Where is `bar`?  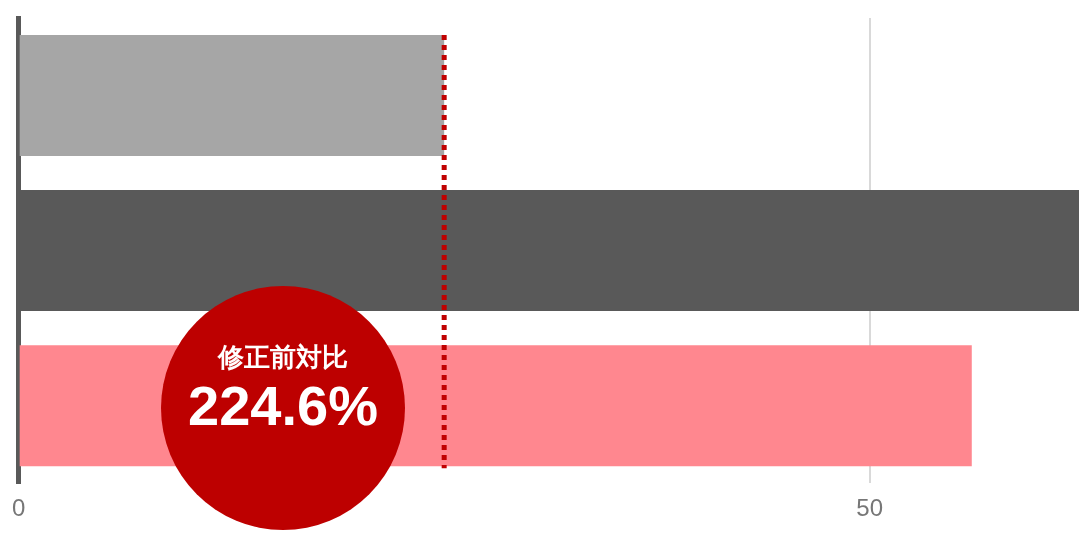 bar is located at coordinates (232, 96).